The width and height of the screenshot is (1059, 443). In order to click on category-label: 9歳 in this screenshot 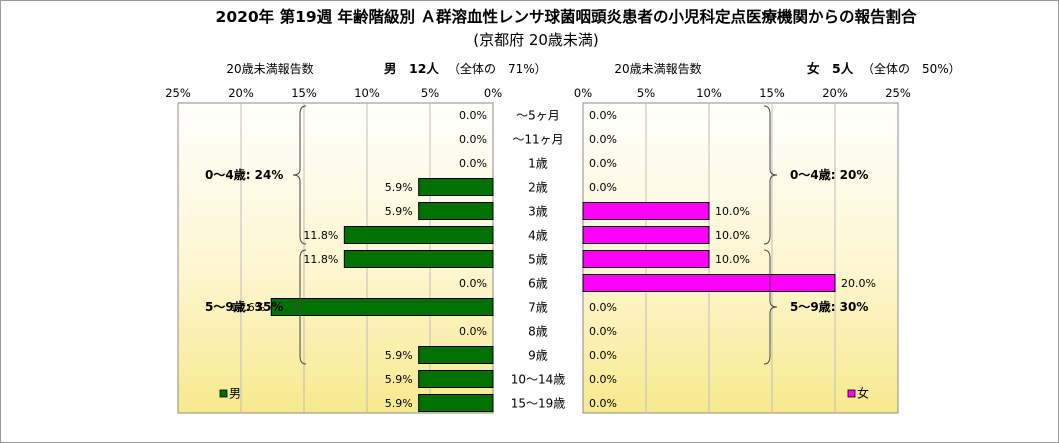, I will do `click(538, 356)`.